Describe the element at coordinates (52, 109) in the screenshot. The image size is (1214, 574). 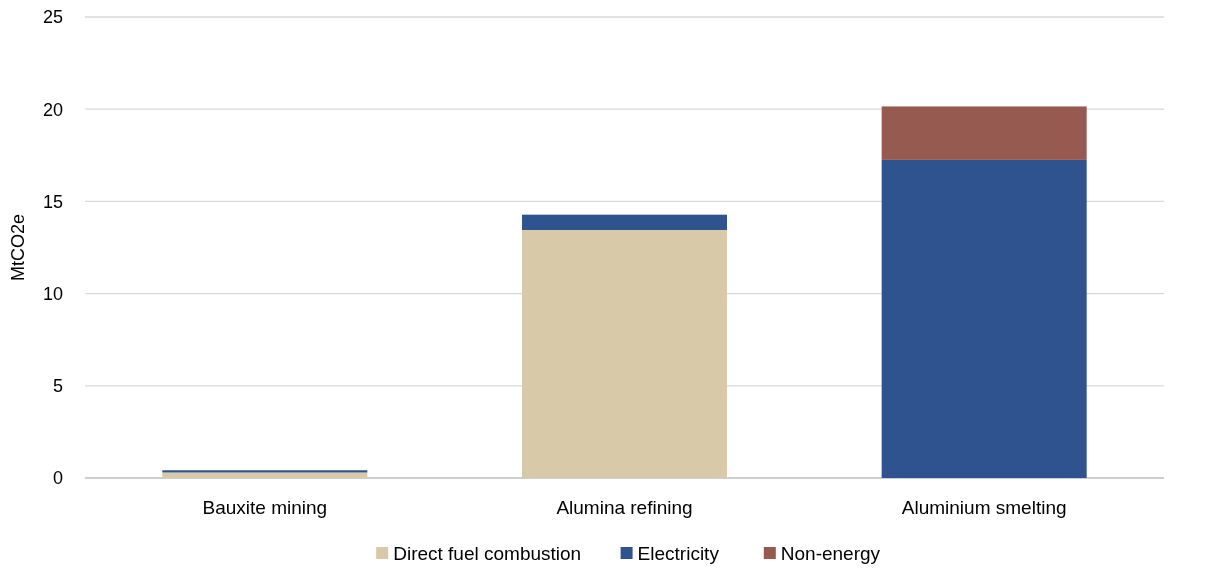
I see `y-tick-label: 20` at that location.